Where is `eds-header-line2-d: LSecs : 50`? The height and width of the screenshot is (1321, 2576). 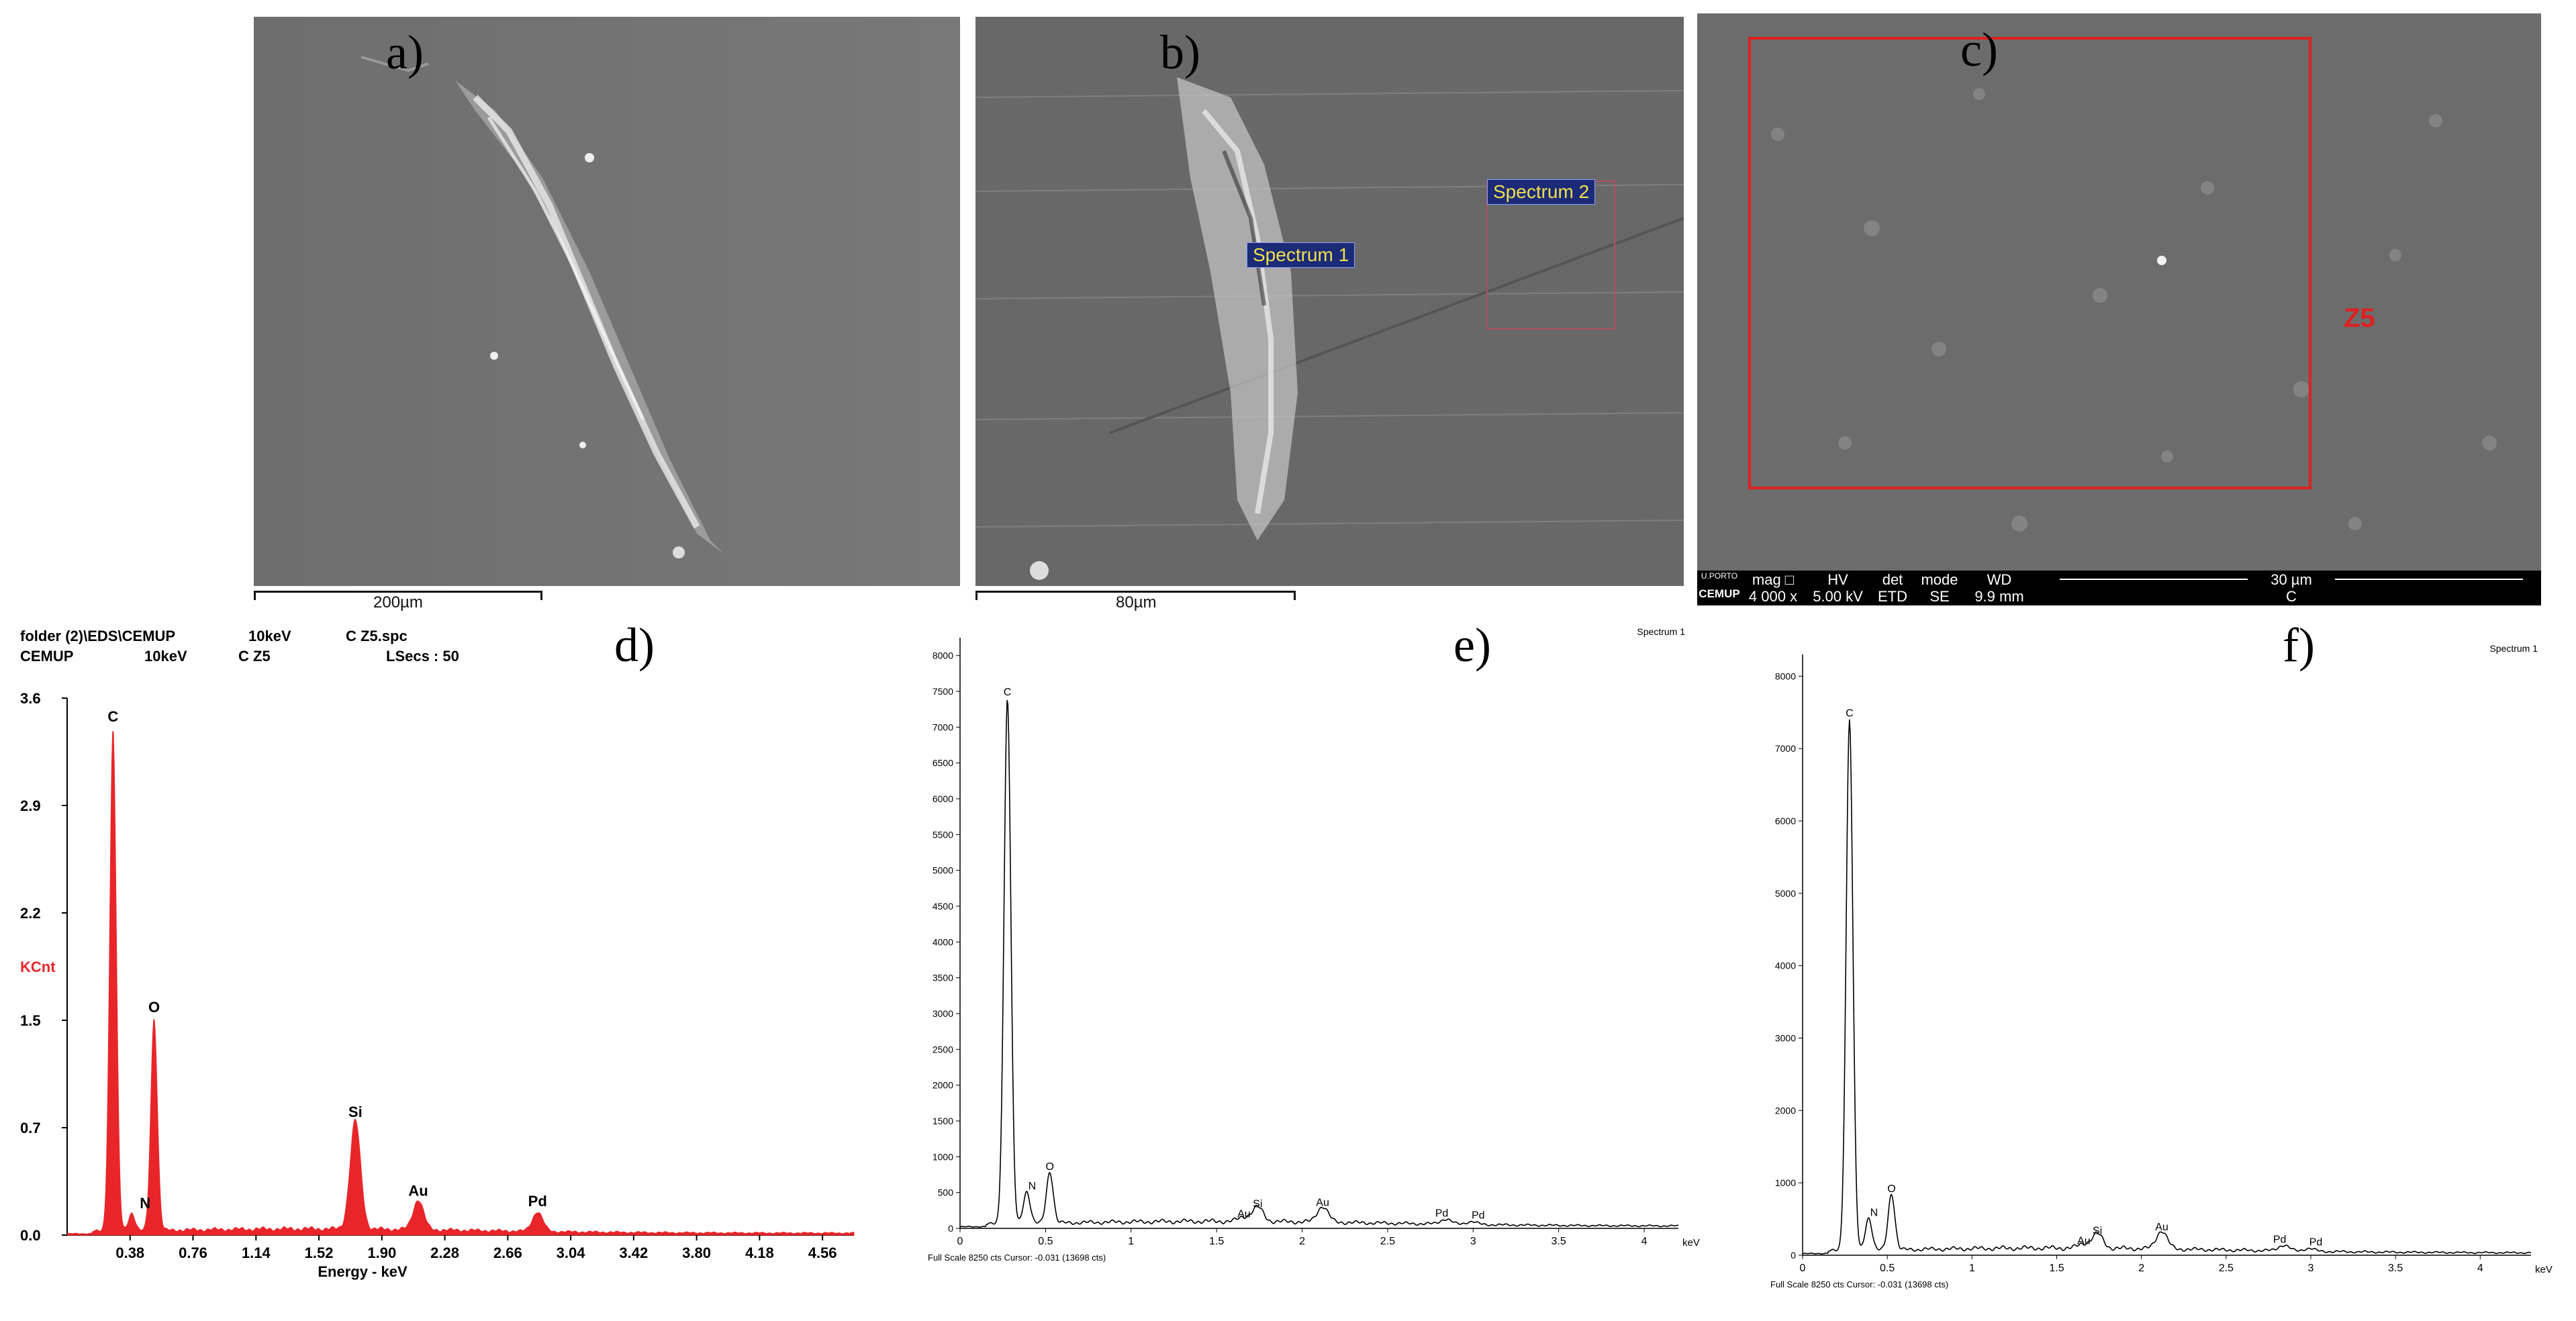
eds-header-line2-d: LSecs : 50 is located at coordinates (423, 656).